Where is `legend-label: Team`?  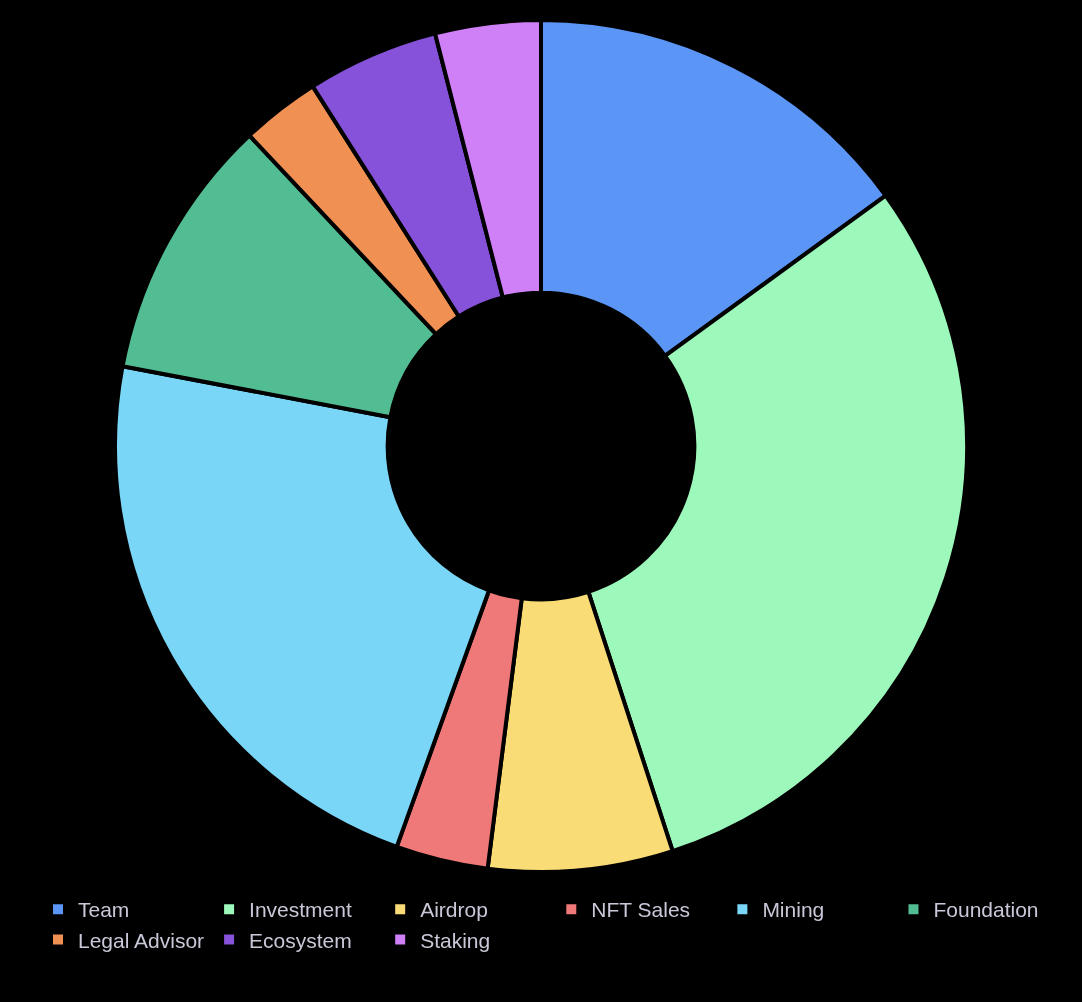
legend-label: Team is located at coordinates (104, 910).